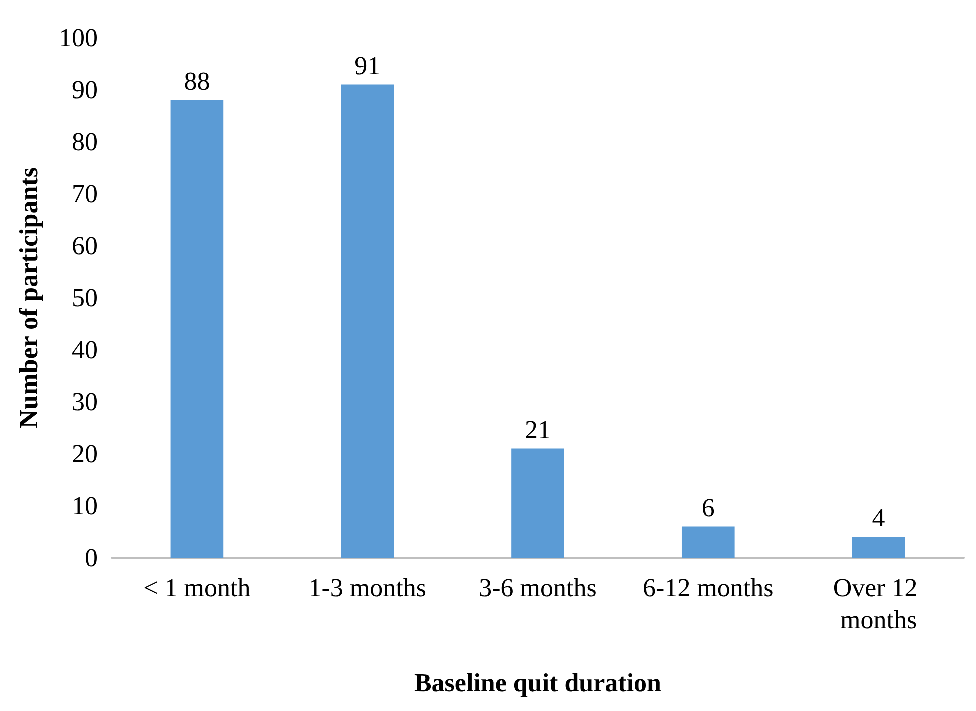  I want to click on y-tick-label: 60, so click(85, 246).